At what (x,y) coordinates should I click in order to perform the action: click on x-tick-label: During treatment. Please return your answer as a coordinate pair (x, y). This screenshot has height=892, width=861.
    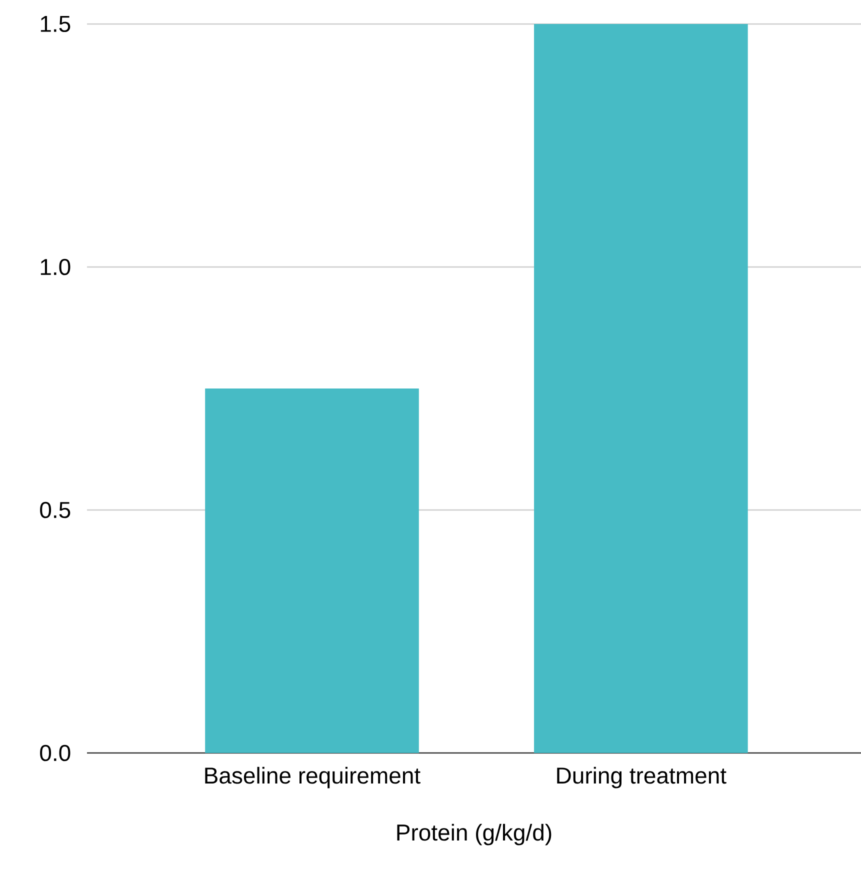
    Looking at the image, I should click on (641, 777).